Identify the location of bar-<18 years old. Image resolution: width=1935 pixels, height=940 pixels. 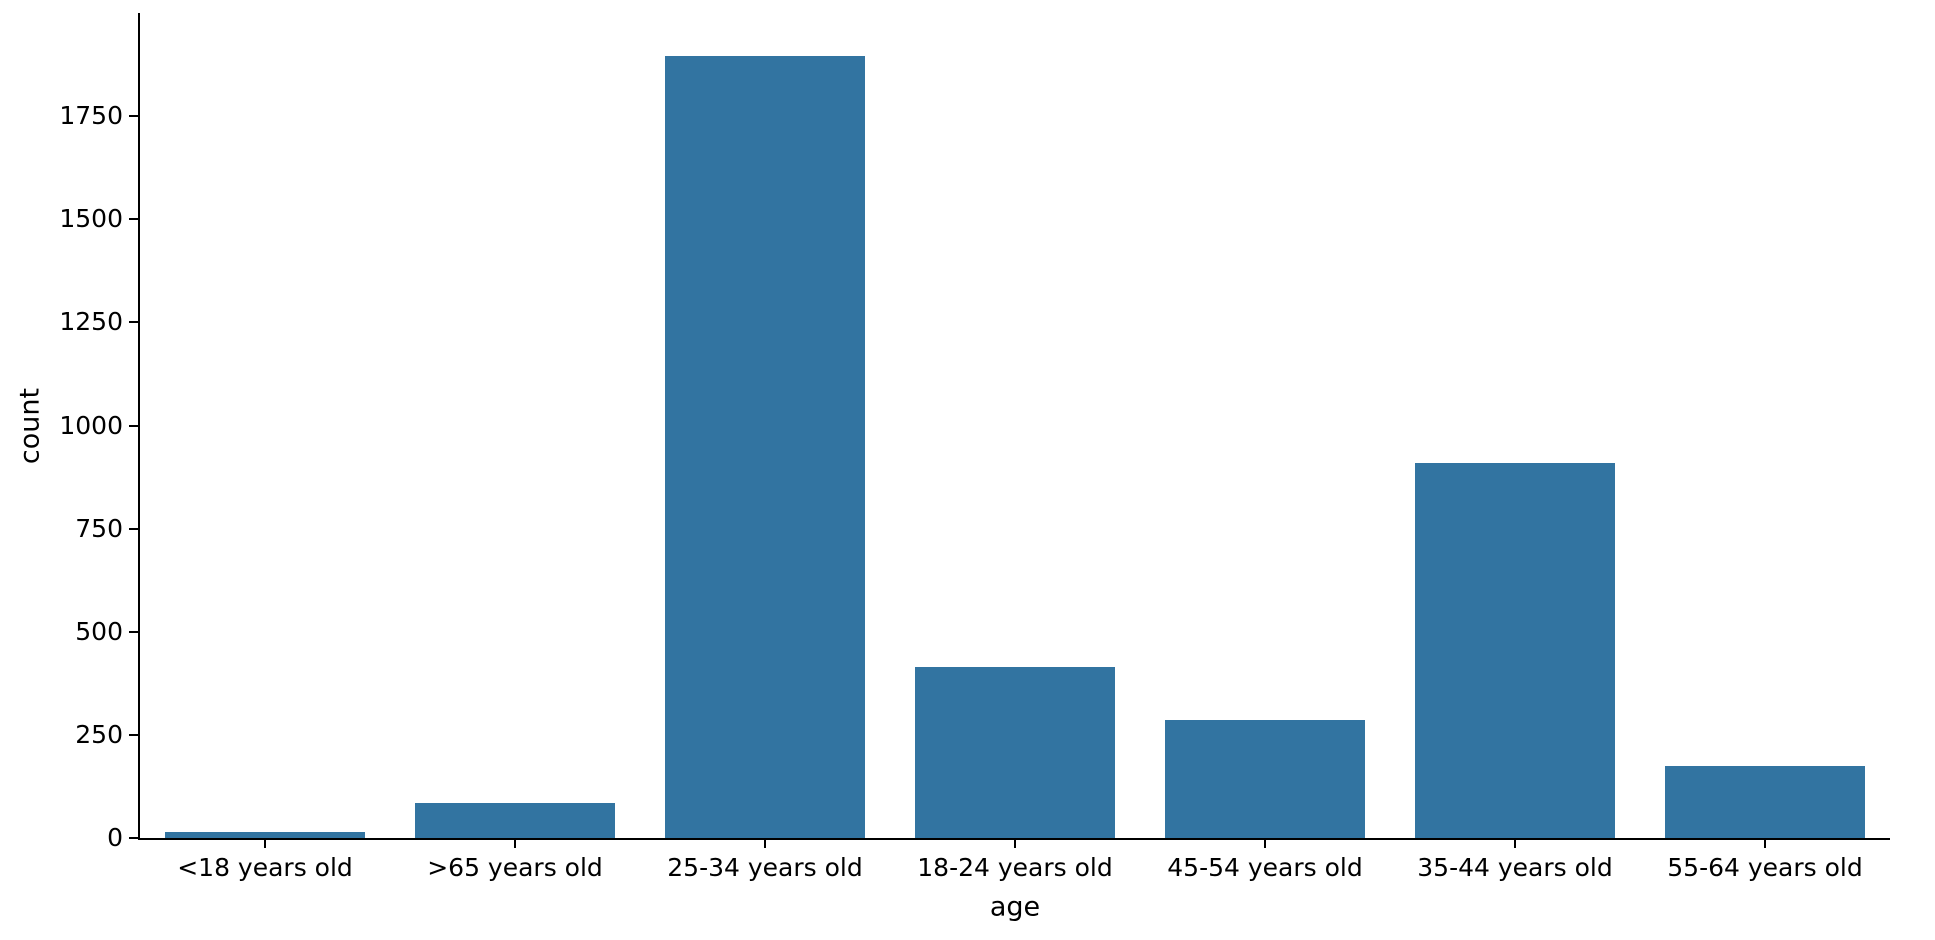
(265, 834).